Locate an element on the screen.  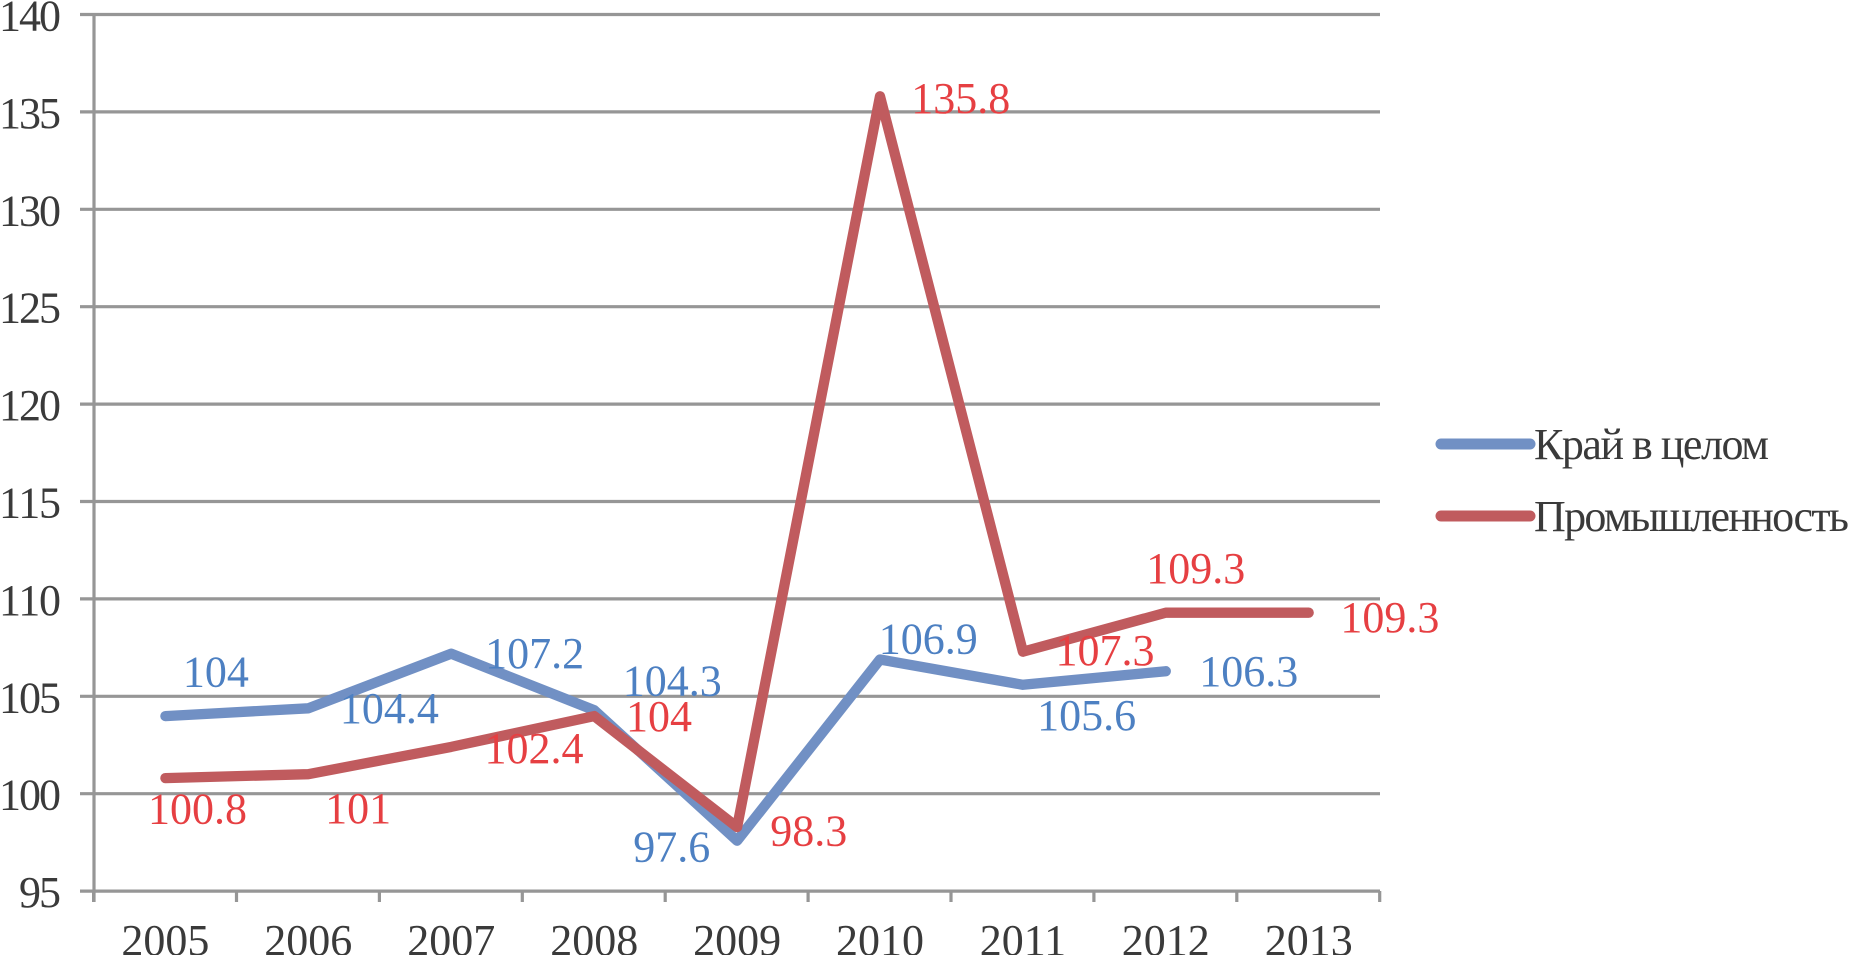
svg-text: 2009 is located at coordinates (737, 935).